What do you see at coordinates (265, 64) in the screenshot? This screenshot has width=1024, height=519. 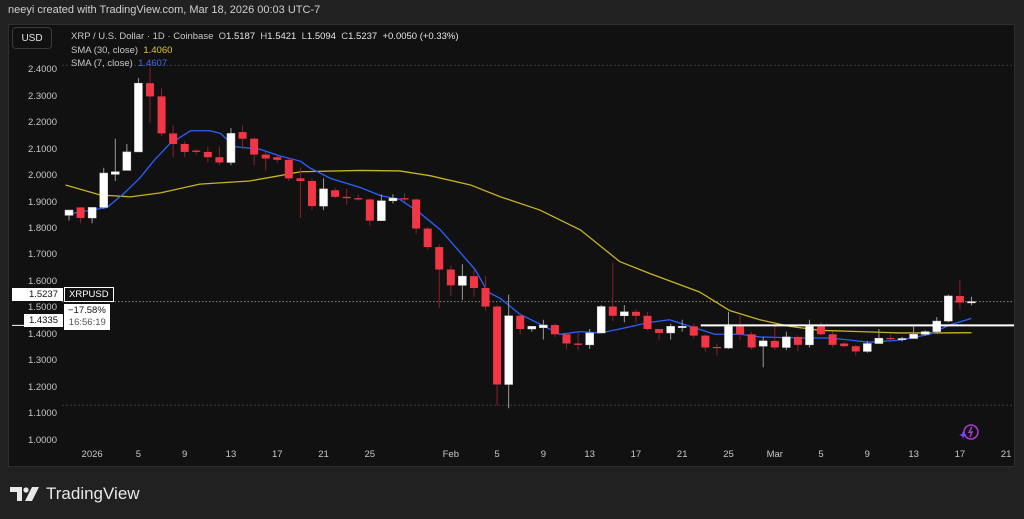 I see `legend-sma7: SMA (7, close) 1.4607` at bounding box center [265, 64].